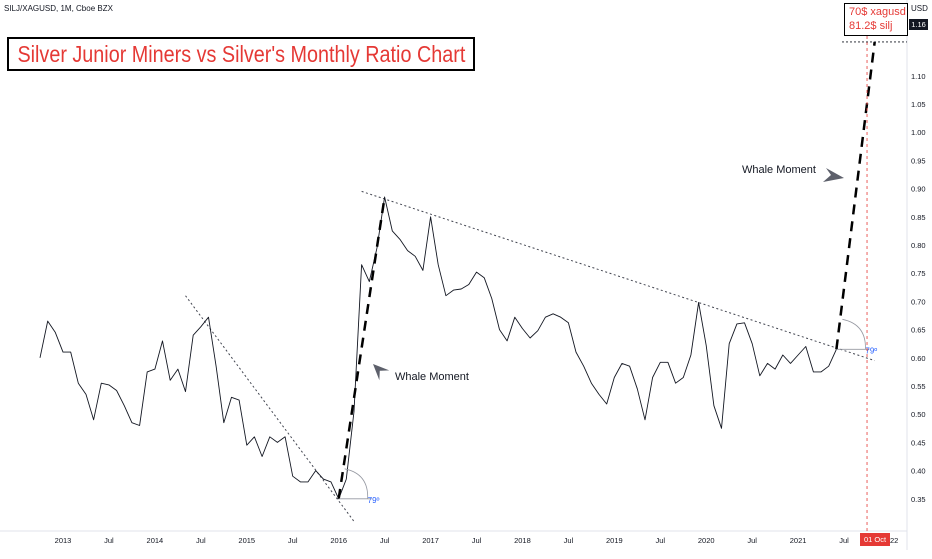 This screenshot has height=559, width=932. What do you see at coordinates (918, 386) in the screenshot?
I see `y-tick-label: 0.55` at bounding box center [918, 386].